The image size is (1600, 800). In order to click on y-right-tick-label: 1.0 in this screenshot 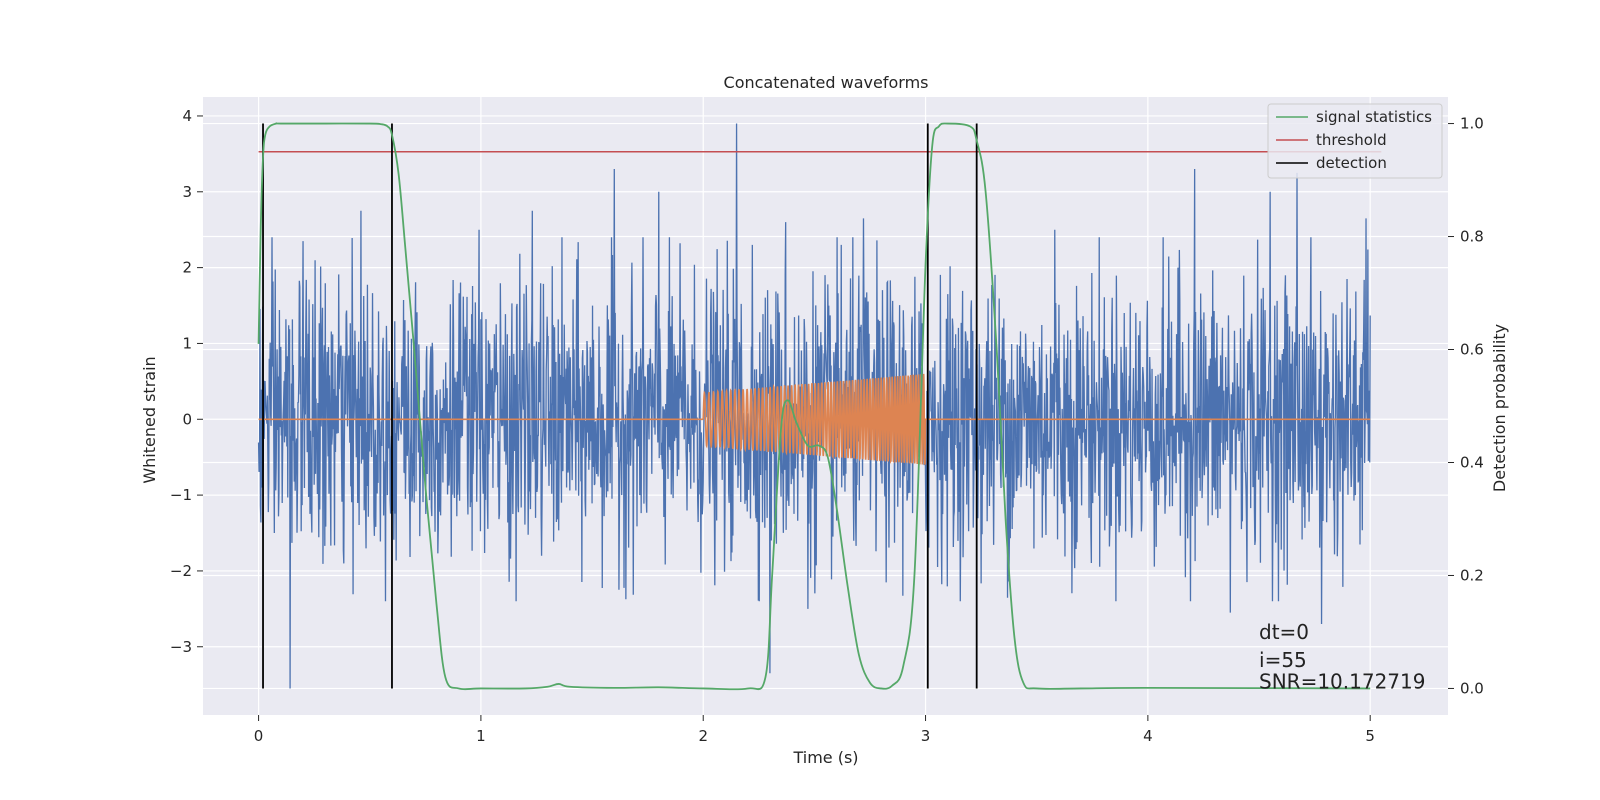, I will do `click(1472, 124)`.